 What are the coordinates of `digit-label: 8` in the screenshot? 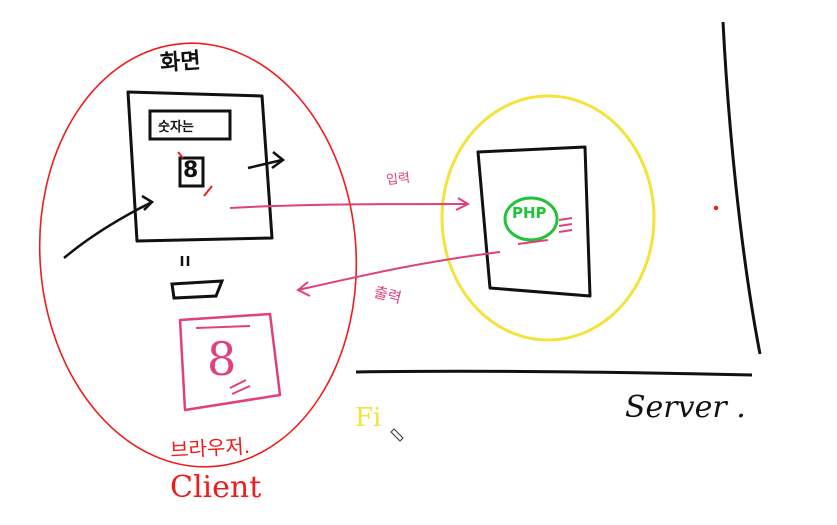 It's located at (191, 170).